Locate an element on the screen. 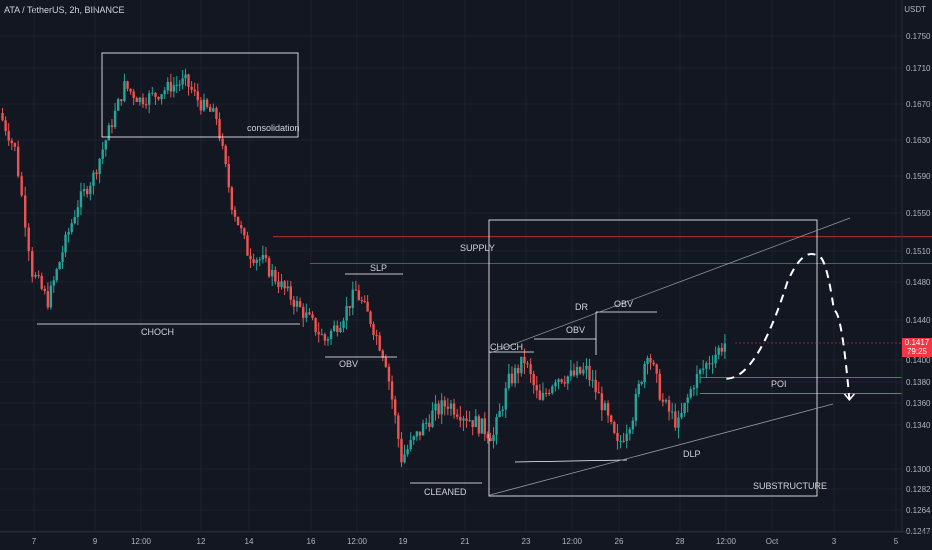  y-tick-label: 0.1282 is located at coordinates (918, 489).